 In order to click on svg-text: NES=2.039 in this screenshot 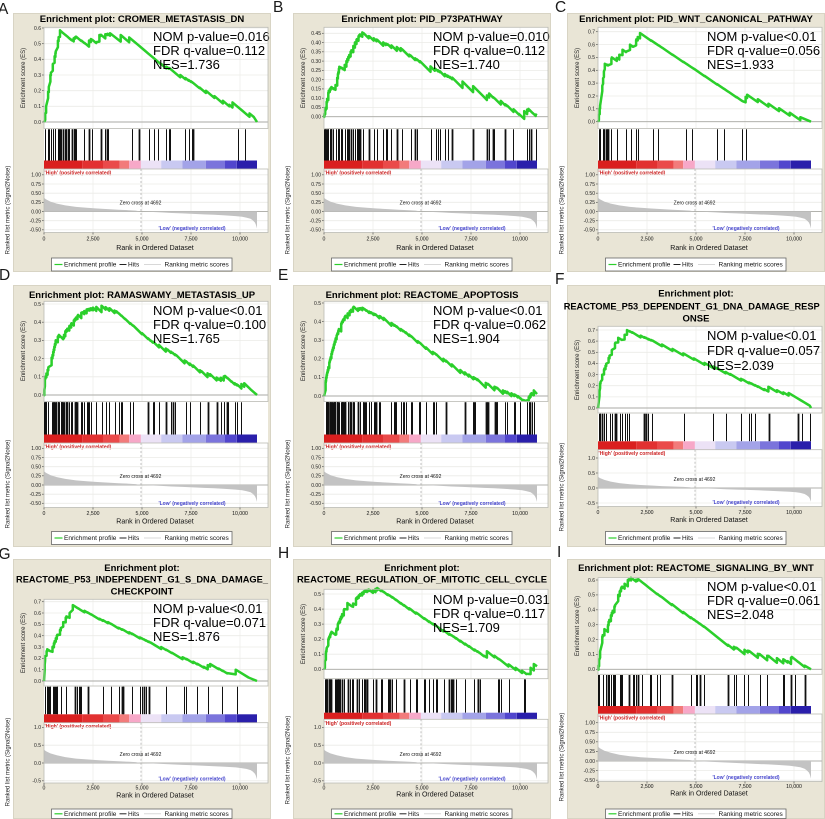, I will do `click(740, 365)`.